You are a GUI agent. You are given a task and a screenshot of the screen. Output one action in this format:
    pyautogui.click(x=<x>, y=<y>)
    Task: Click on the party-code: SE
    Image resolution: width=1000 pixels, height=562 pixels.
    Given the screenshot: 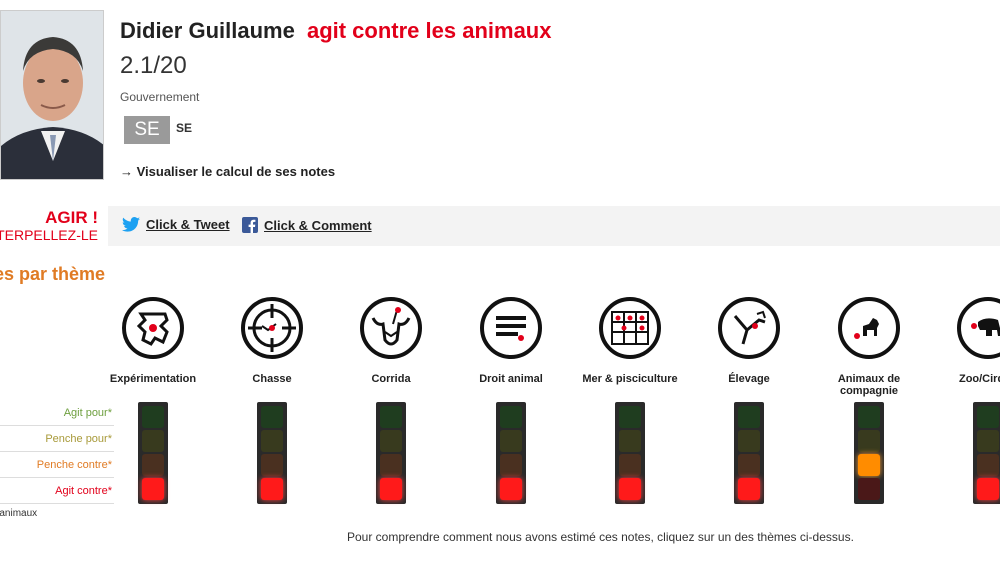 What is the action you would take?
    pyautogui.click(x=184, y=128)
    